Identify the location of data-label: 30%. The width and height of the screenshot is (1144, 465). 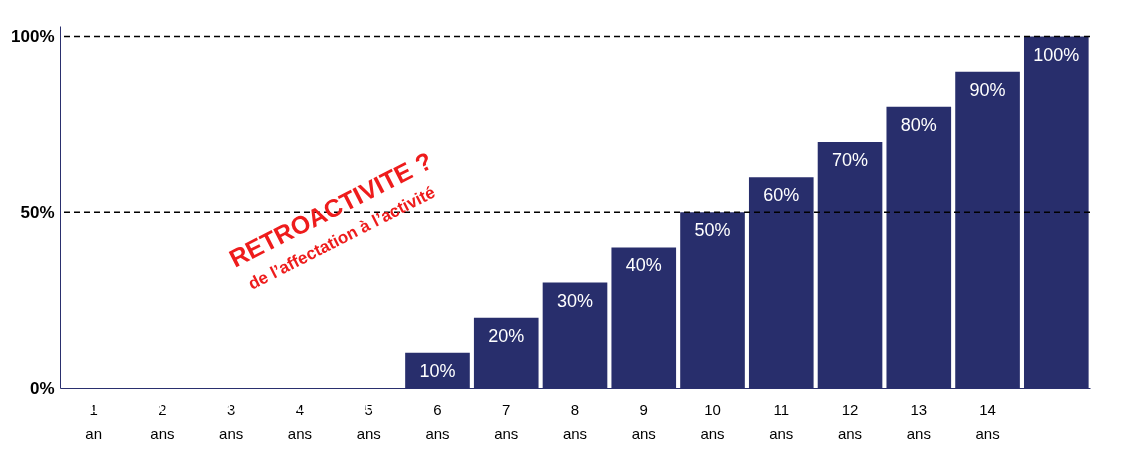
(575, 300).